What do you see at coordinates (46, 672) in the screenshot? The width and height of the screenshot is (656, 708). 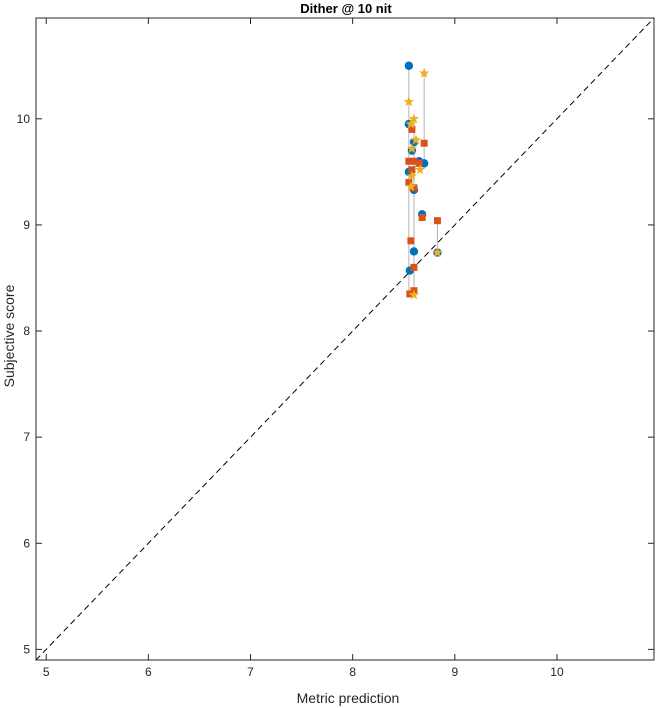 I see `x-tick-label: 5` at bounding box center [46, 672].